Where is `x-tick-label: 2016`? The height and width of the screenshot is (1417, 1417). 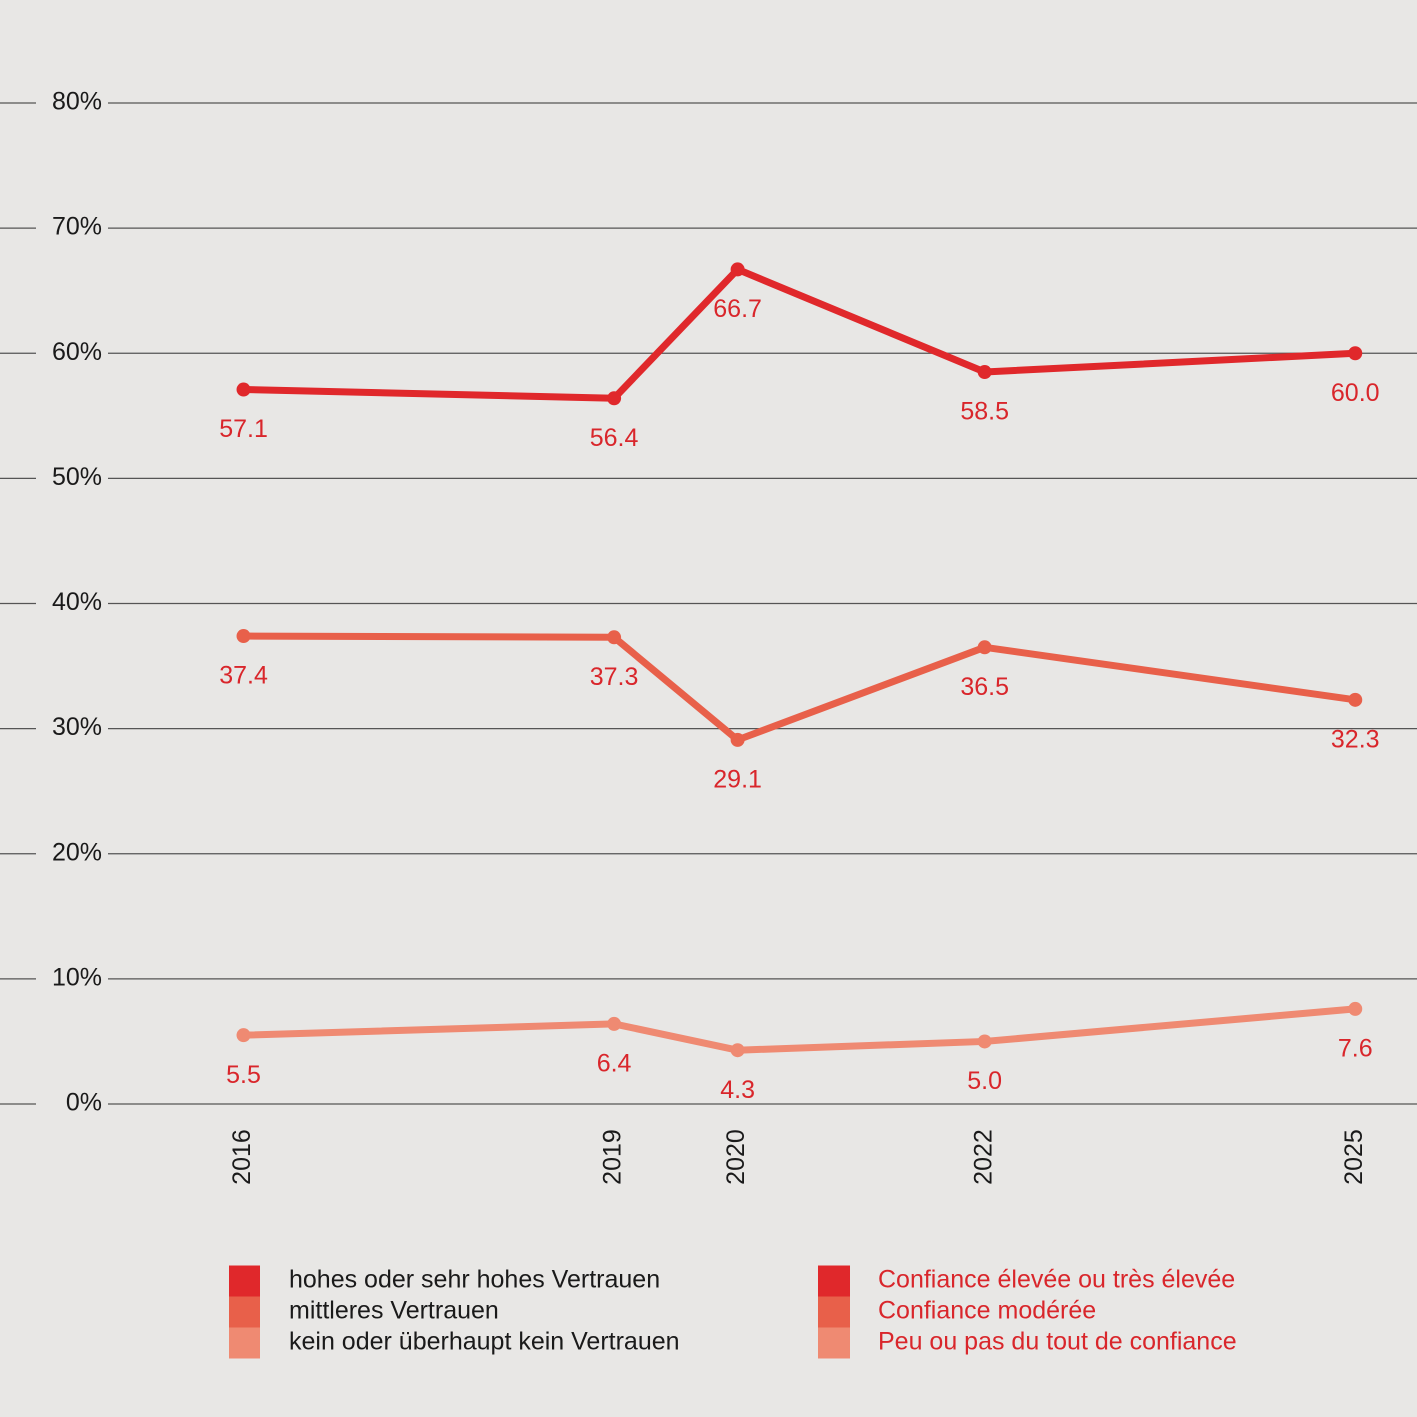
x-tick-label: 2016 is located at coordinates (242, 1157).